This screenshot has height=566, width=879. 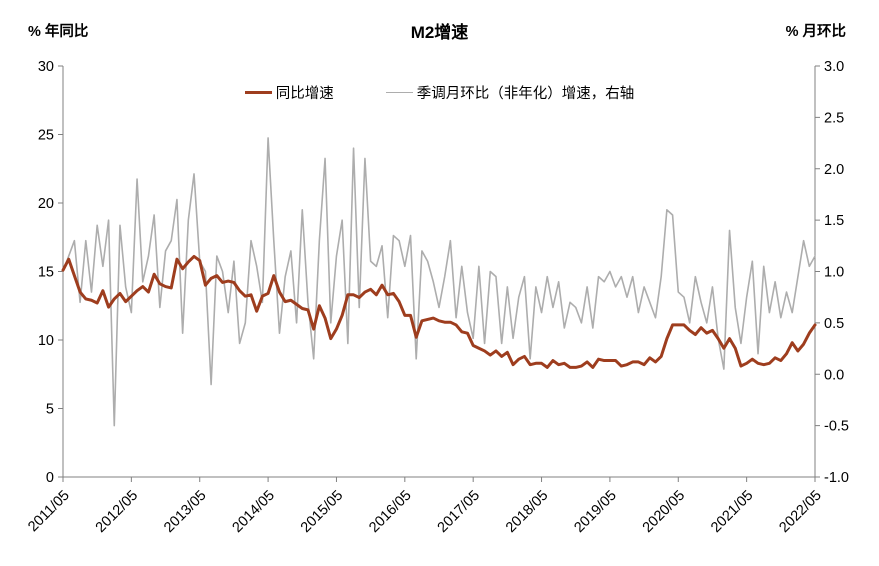 I want to click on x-axis-tick-label: 2011/05, so click(x=49, y=512).